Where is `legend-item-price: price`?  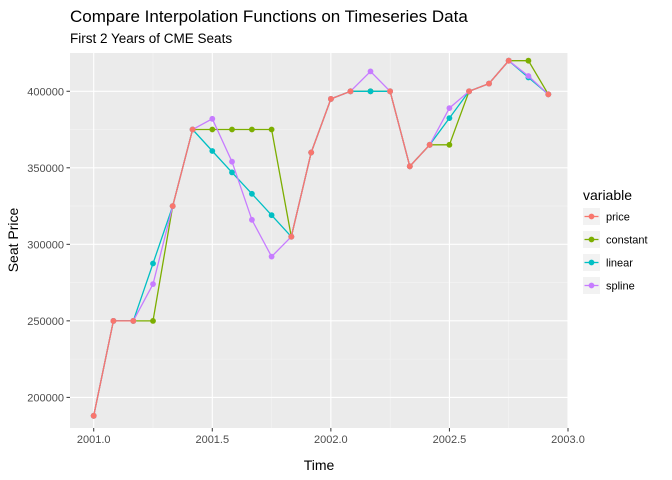
legend-item-price: price is located at coordinates (606, 216).